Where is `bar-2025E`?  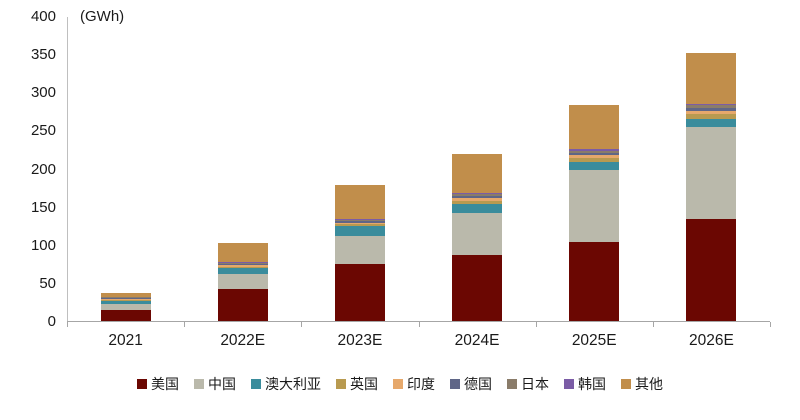
bar-2025E is located at coordinates (594, 213).